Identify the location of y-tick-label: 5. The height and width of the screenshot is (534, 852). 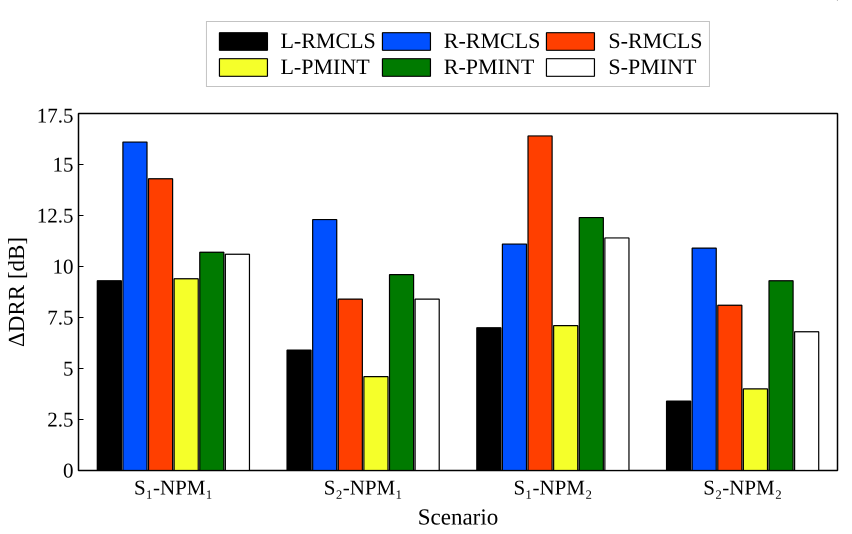
(68, 368).